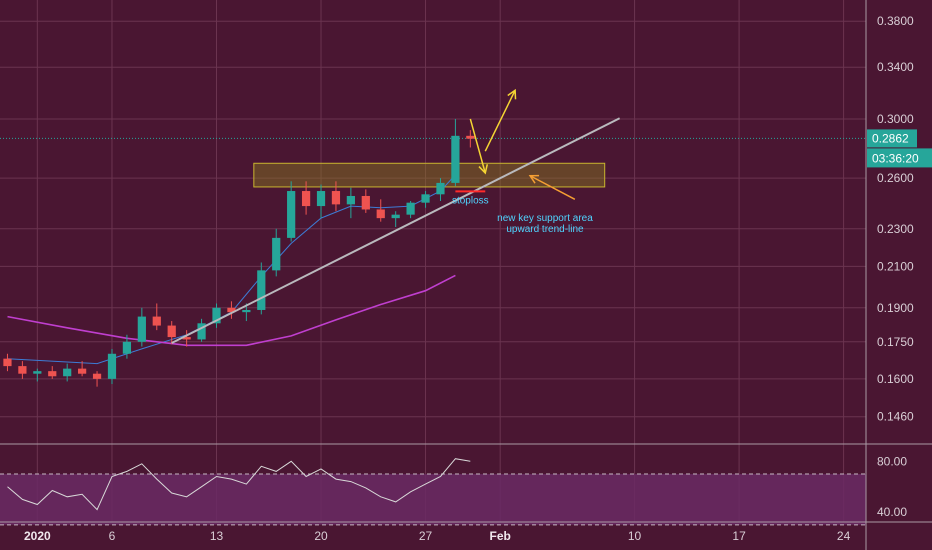  Describe the element at coordinates (892, 461) in the screenshot. I see `rsi-tick-label: 80.00` at that location.